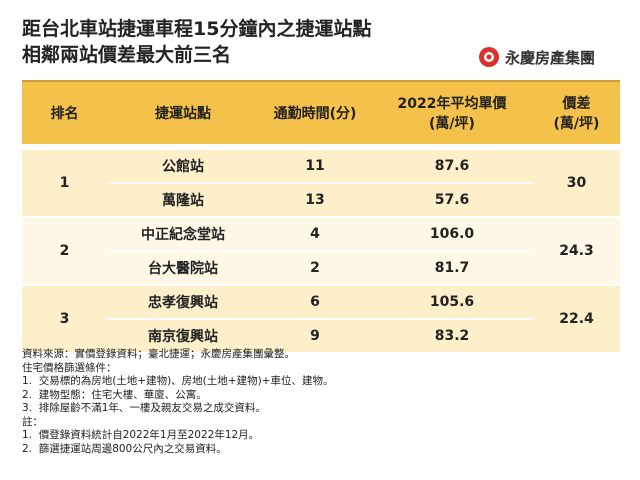 Image resolution: width=640 pixels, height=480 pixels. I want to click on rank-cell: 2, so click(64, 251).